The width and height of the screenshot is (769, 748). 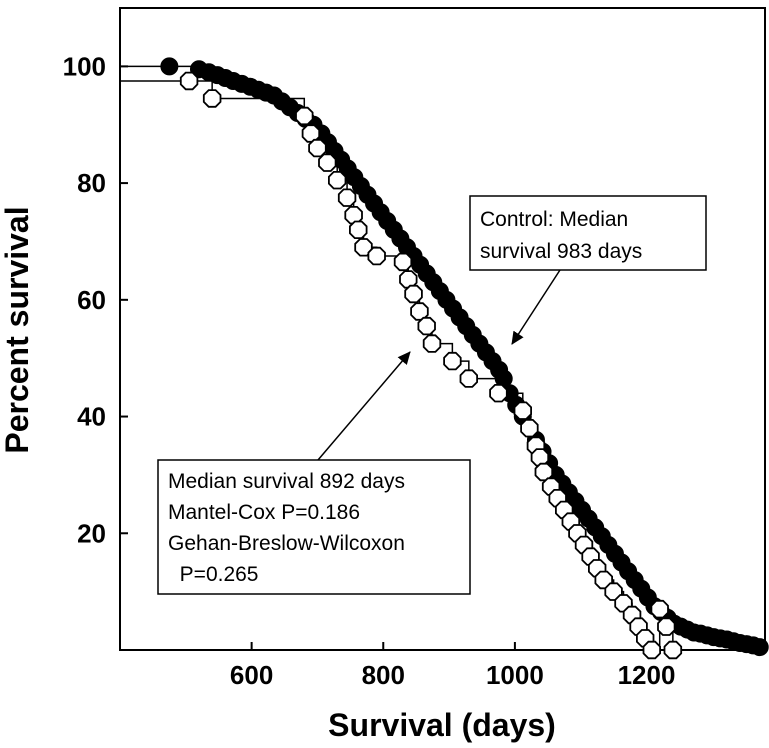 What do you see at coordinates (91, 183) in the screenshot?
I see `y-tick-label: 80` at bounding box center [91, 183].